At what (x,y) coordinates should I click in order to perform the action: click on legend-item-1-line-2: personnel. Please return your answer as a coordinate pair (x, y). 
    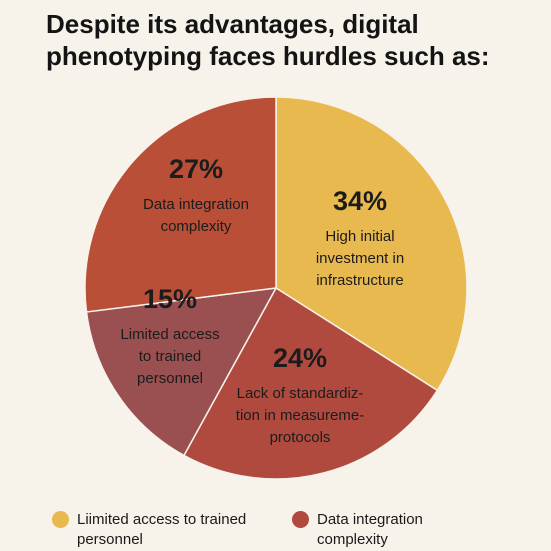
    Looking at the image, I should click on (110, 539).